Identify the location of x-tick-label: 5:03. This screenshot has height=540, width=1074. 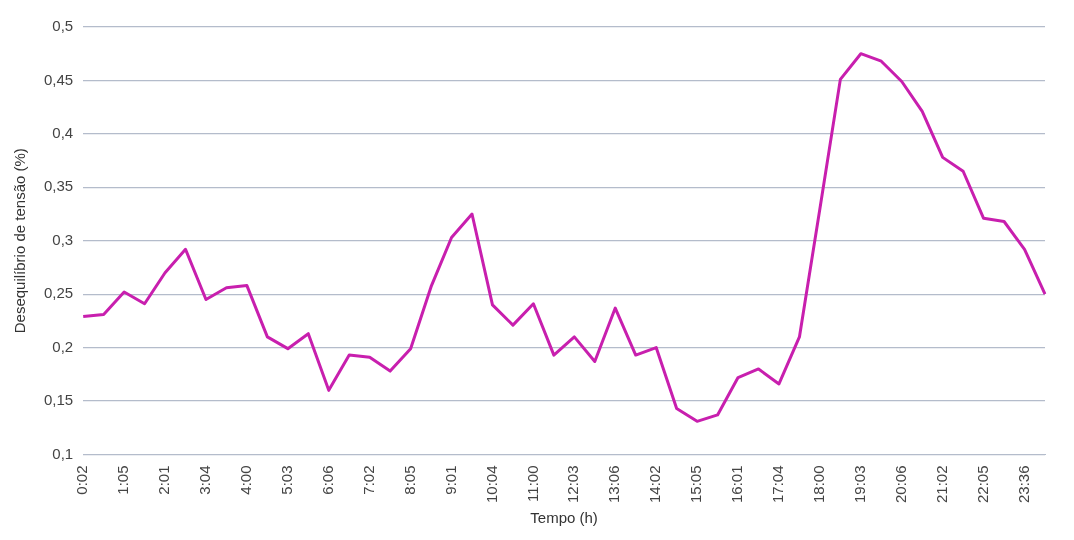
(286, 480).